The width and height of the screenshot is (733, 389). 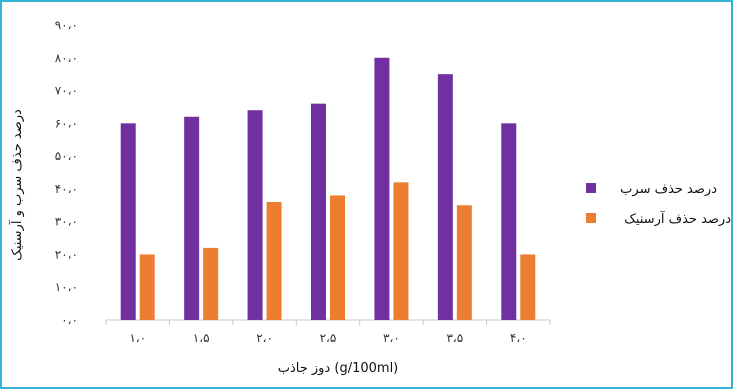 What do you see at coordinates (201, 338) in the screenshot?
I see `x-tick-label: ۱،۵` at bounding box center [201, 338].